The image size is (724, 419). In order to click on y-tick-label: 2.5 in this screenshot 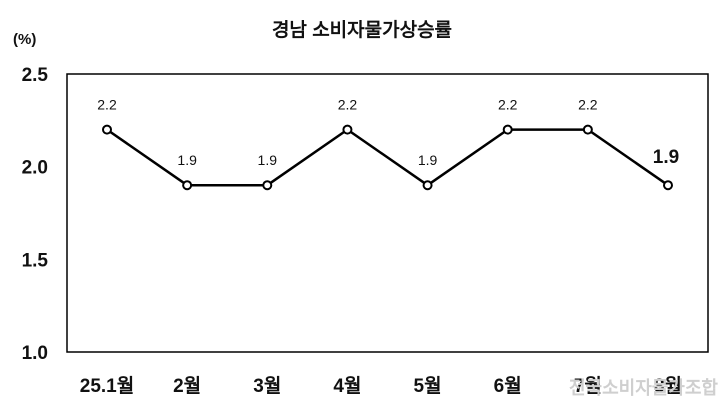, I will do `click(35, 75)`.